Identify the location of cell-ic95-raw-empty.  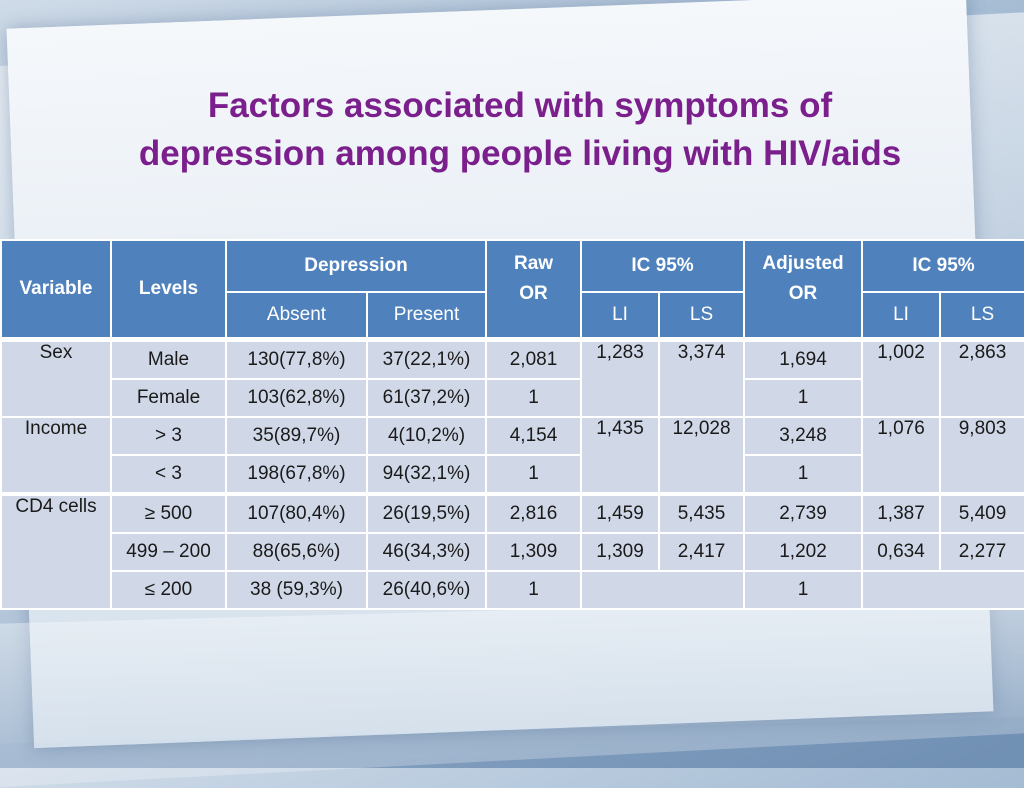
(663, 590).